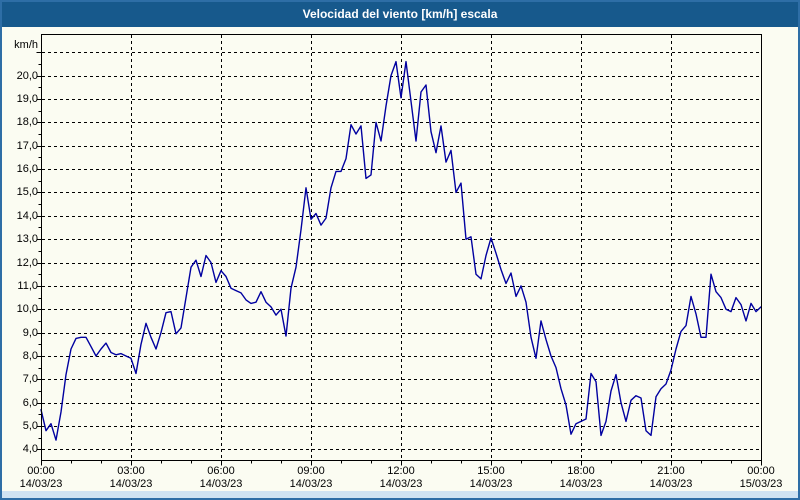 The height and width of the screenshot is (500, 800). What do you see at coordinates (30, 332) in the screenshot?
I see `y-tick-label: 9,0` at bounding box center [30, 332].